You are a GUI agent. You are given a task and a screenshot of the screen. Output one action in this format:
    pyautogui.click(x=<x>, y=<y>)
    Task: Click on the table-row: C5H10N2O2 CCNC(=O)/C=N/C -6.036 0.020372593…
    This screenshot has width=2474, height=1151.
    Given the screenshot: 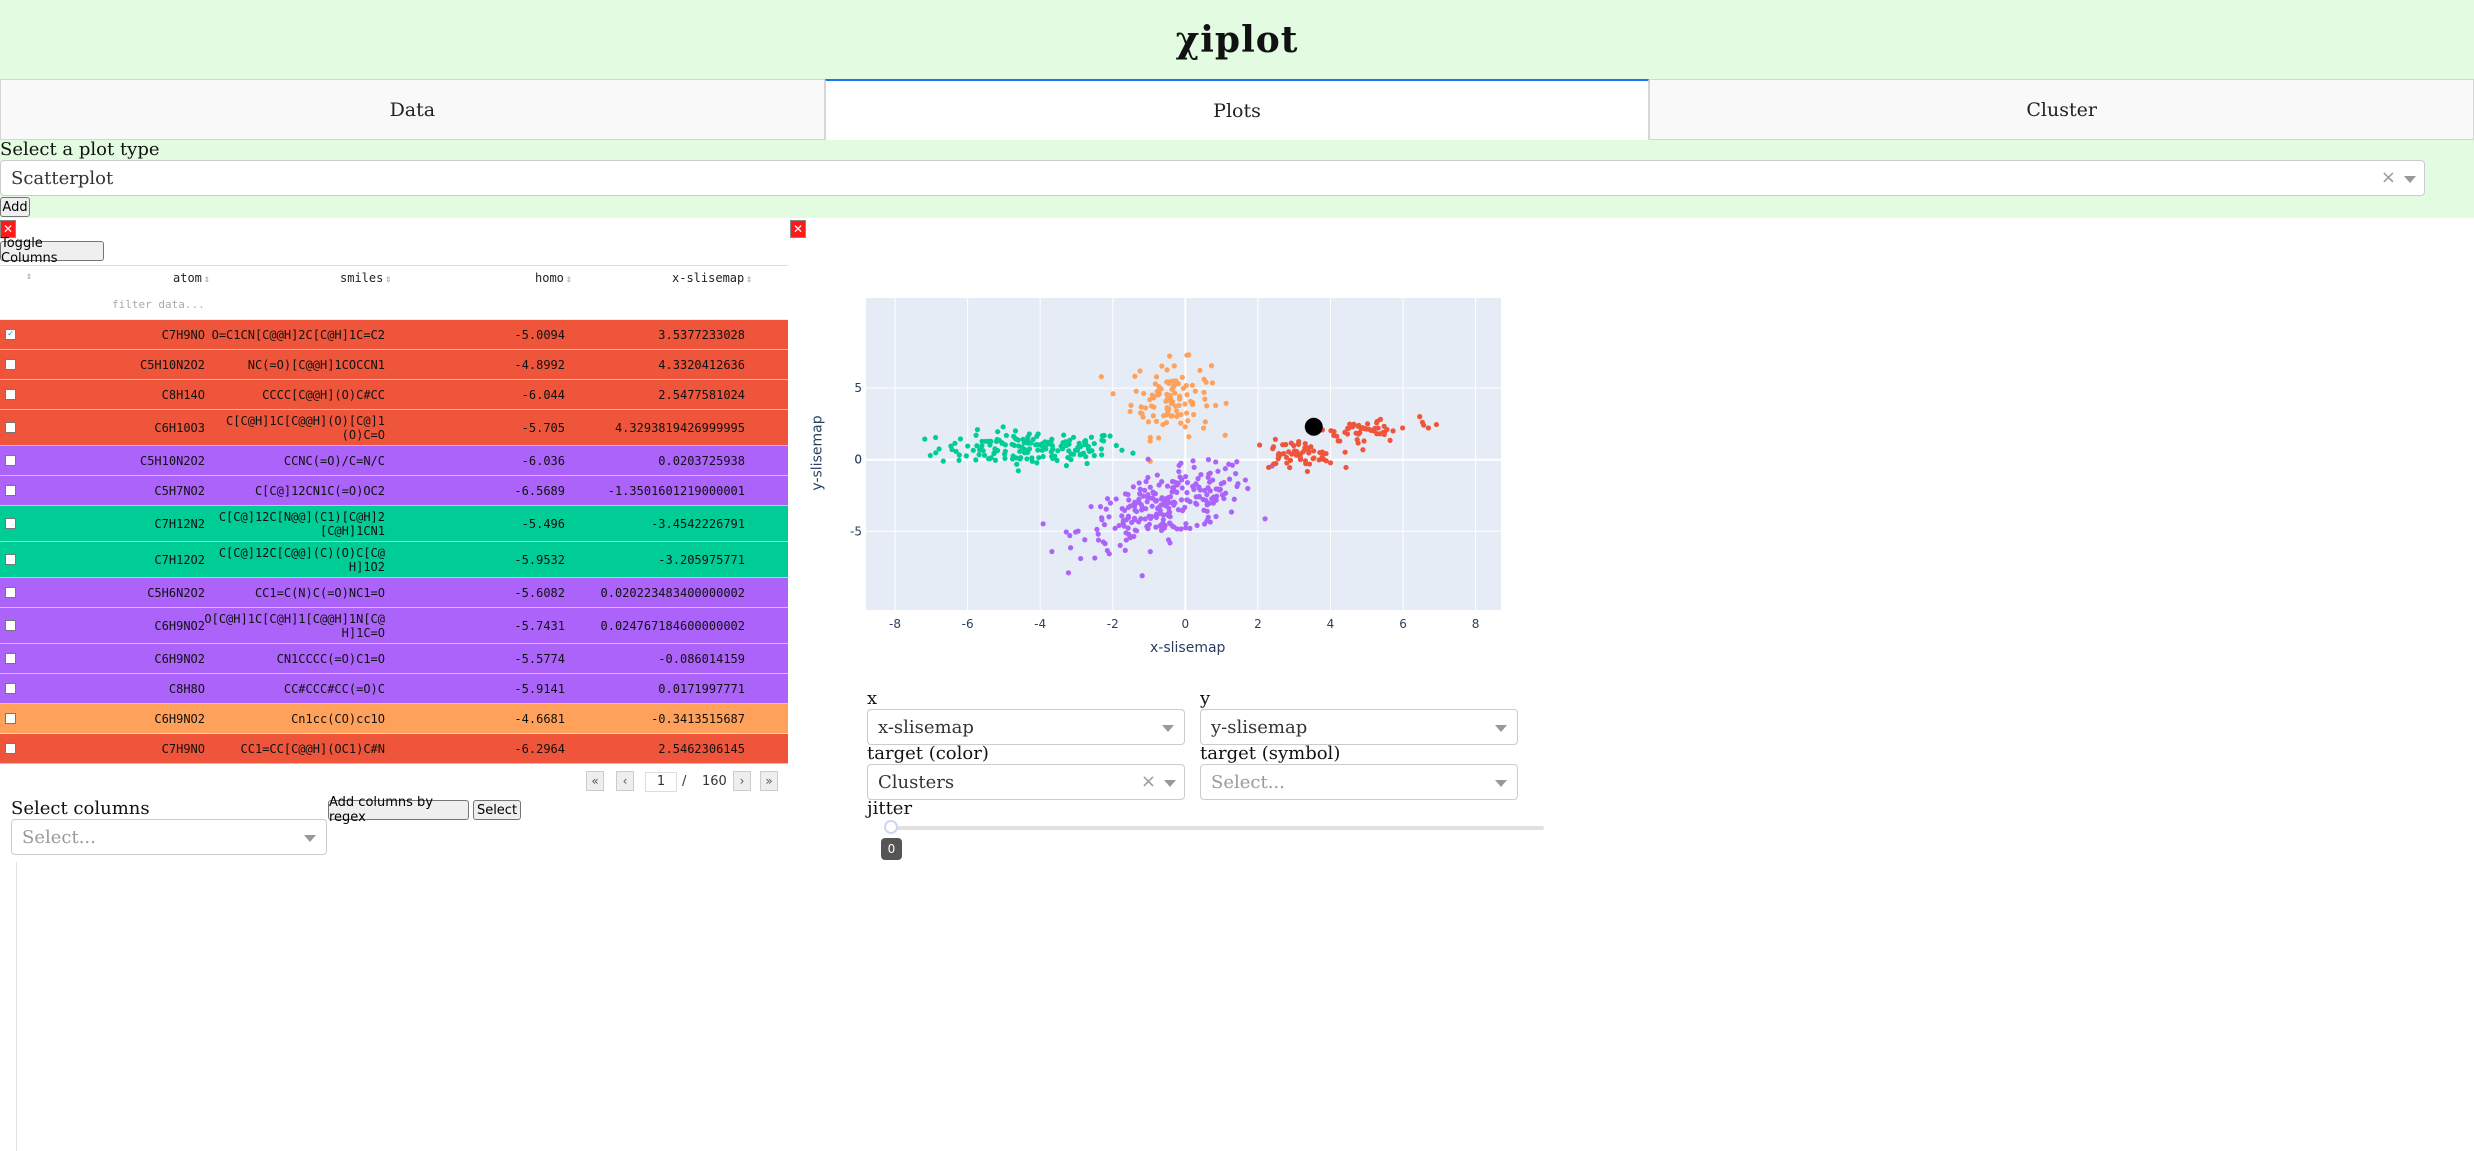 What is the action you would take?
    pyautogui.click(x=394, y=461)
    